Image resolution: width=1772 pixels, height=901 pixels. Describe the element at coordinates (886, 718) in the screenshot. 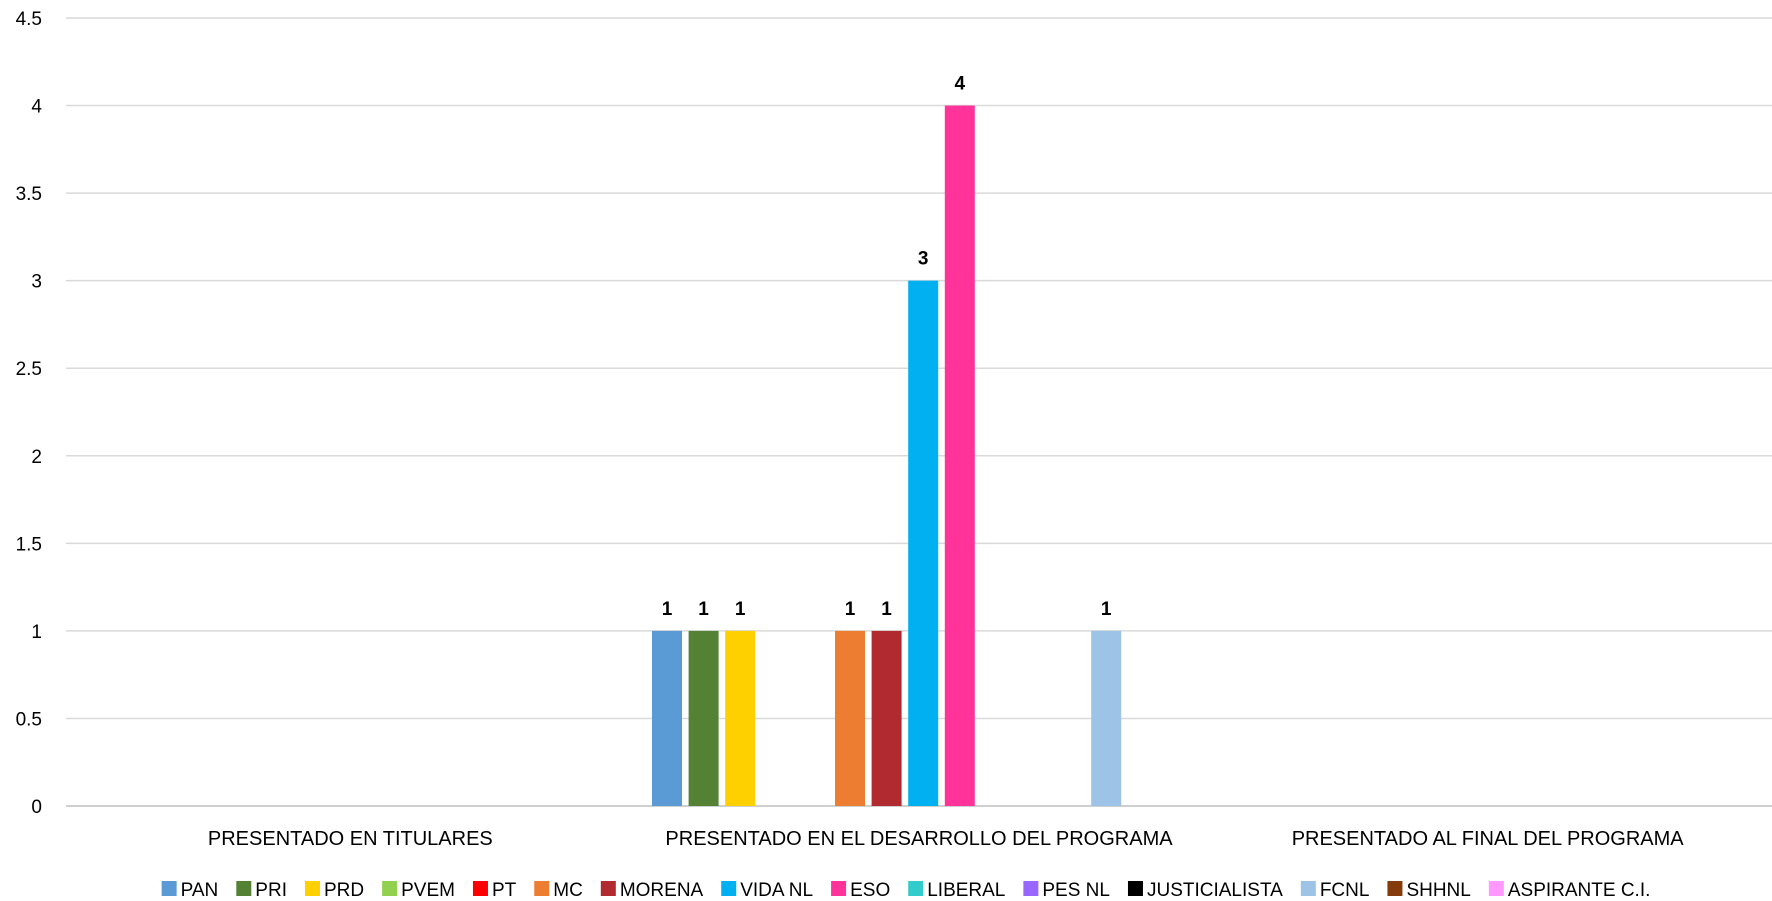

I see `bar-morena` at that location.